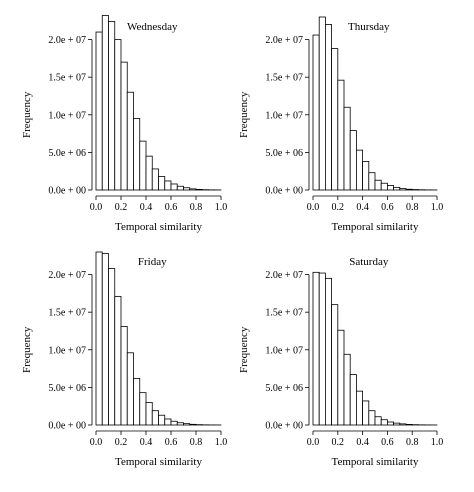  I want to click on y-tick-label-thursday-4: 2.0e + 07, so click(284, 40).